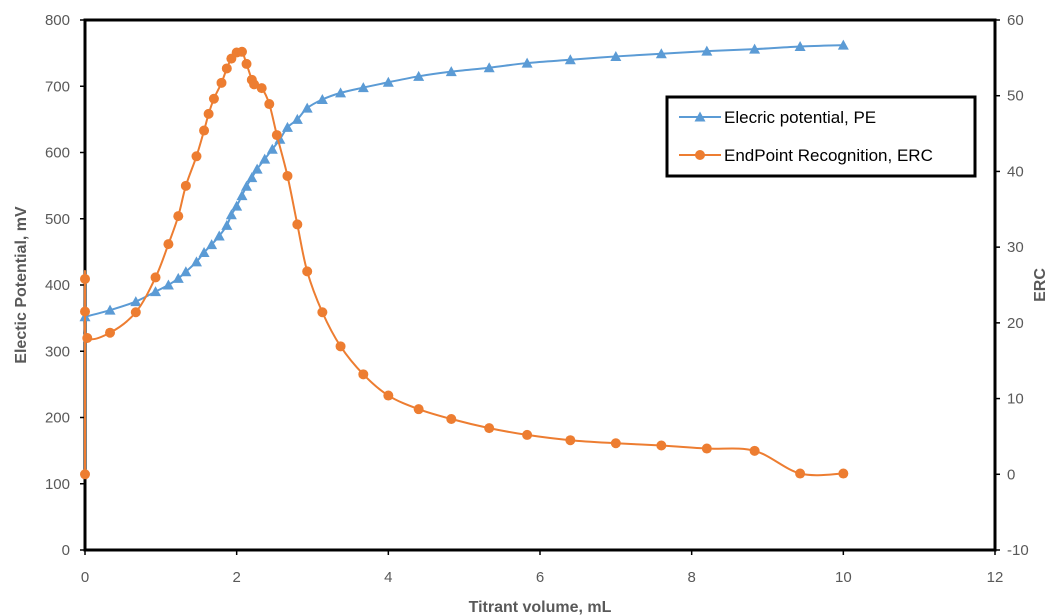  I want to click on legend-box, so click(821, 136).